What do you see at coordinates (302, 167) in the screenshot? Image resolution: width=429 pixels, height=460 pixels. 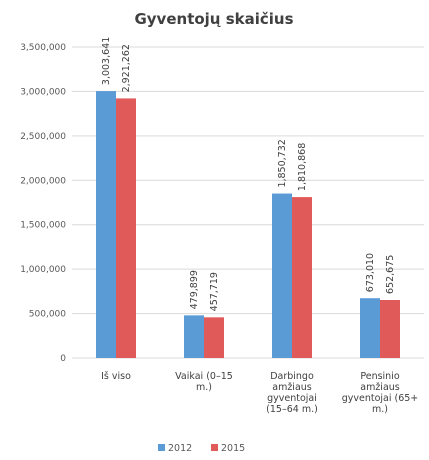 I see `data-label: 1,810,868` at bounding box center [302, 167].